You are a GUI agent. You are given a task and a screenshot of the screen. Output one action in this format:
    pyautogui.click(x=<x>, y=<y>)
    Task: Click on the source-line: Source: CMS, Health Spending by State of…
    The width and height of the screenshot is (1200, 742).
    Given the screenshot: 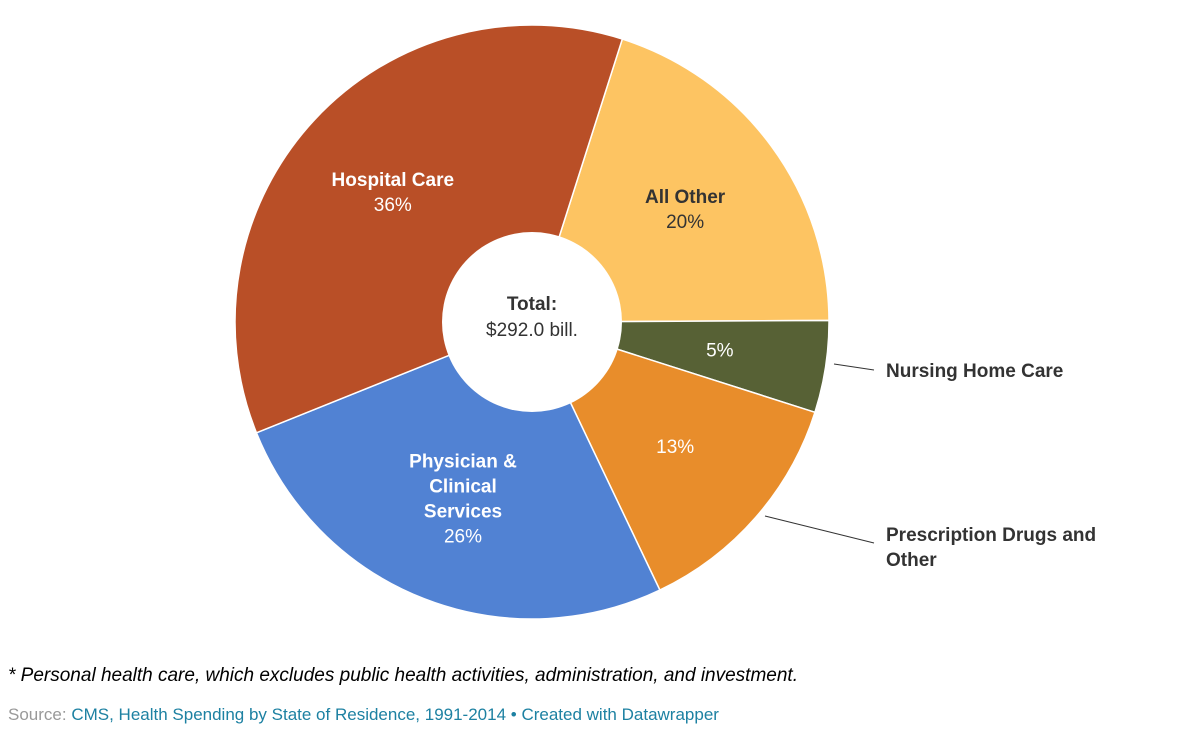 What is the action you would take?
    pyautogui.click(x=363, y=715)
    